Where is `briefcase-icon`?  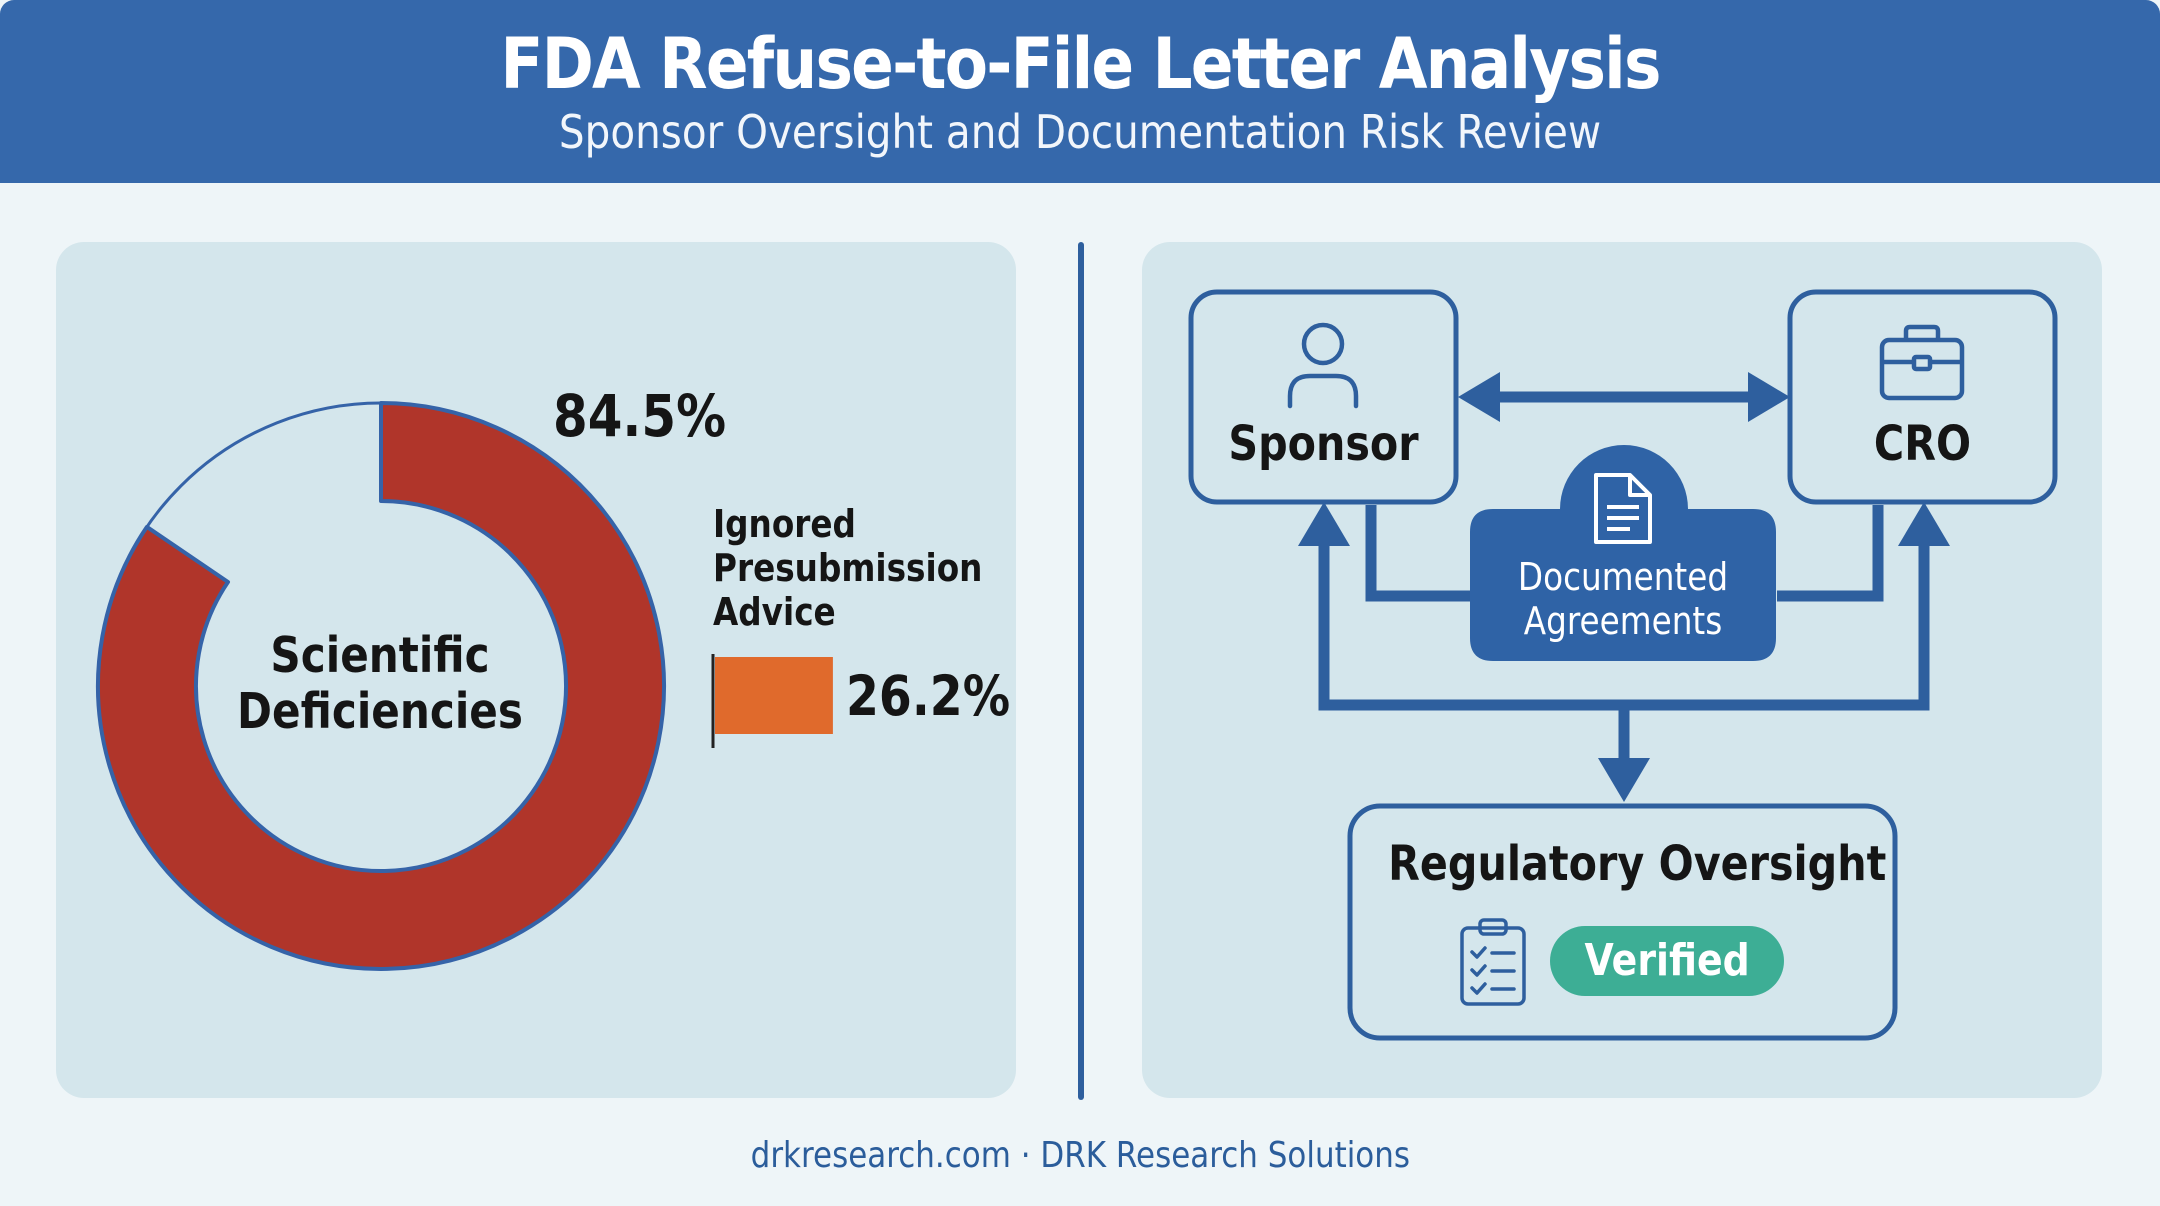 briefcase-icon is located at coordinates (1922, 362).